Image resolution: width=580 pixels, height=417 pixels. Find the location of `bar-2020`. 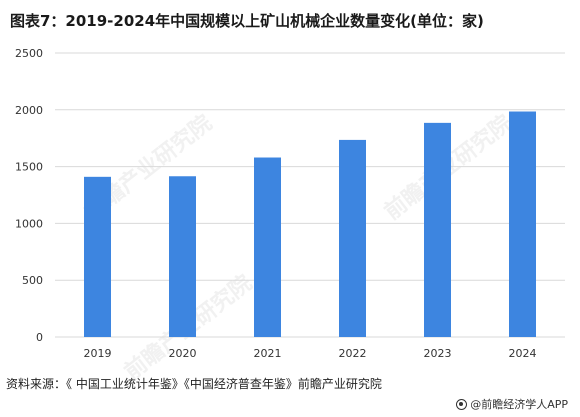

bar-2020 is located at coordinates (182, 256).